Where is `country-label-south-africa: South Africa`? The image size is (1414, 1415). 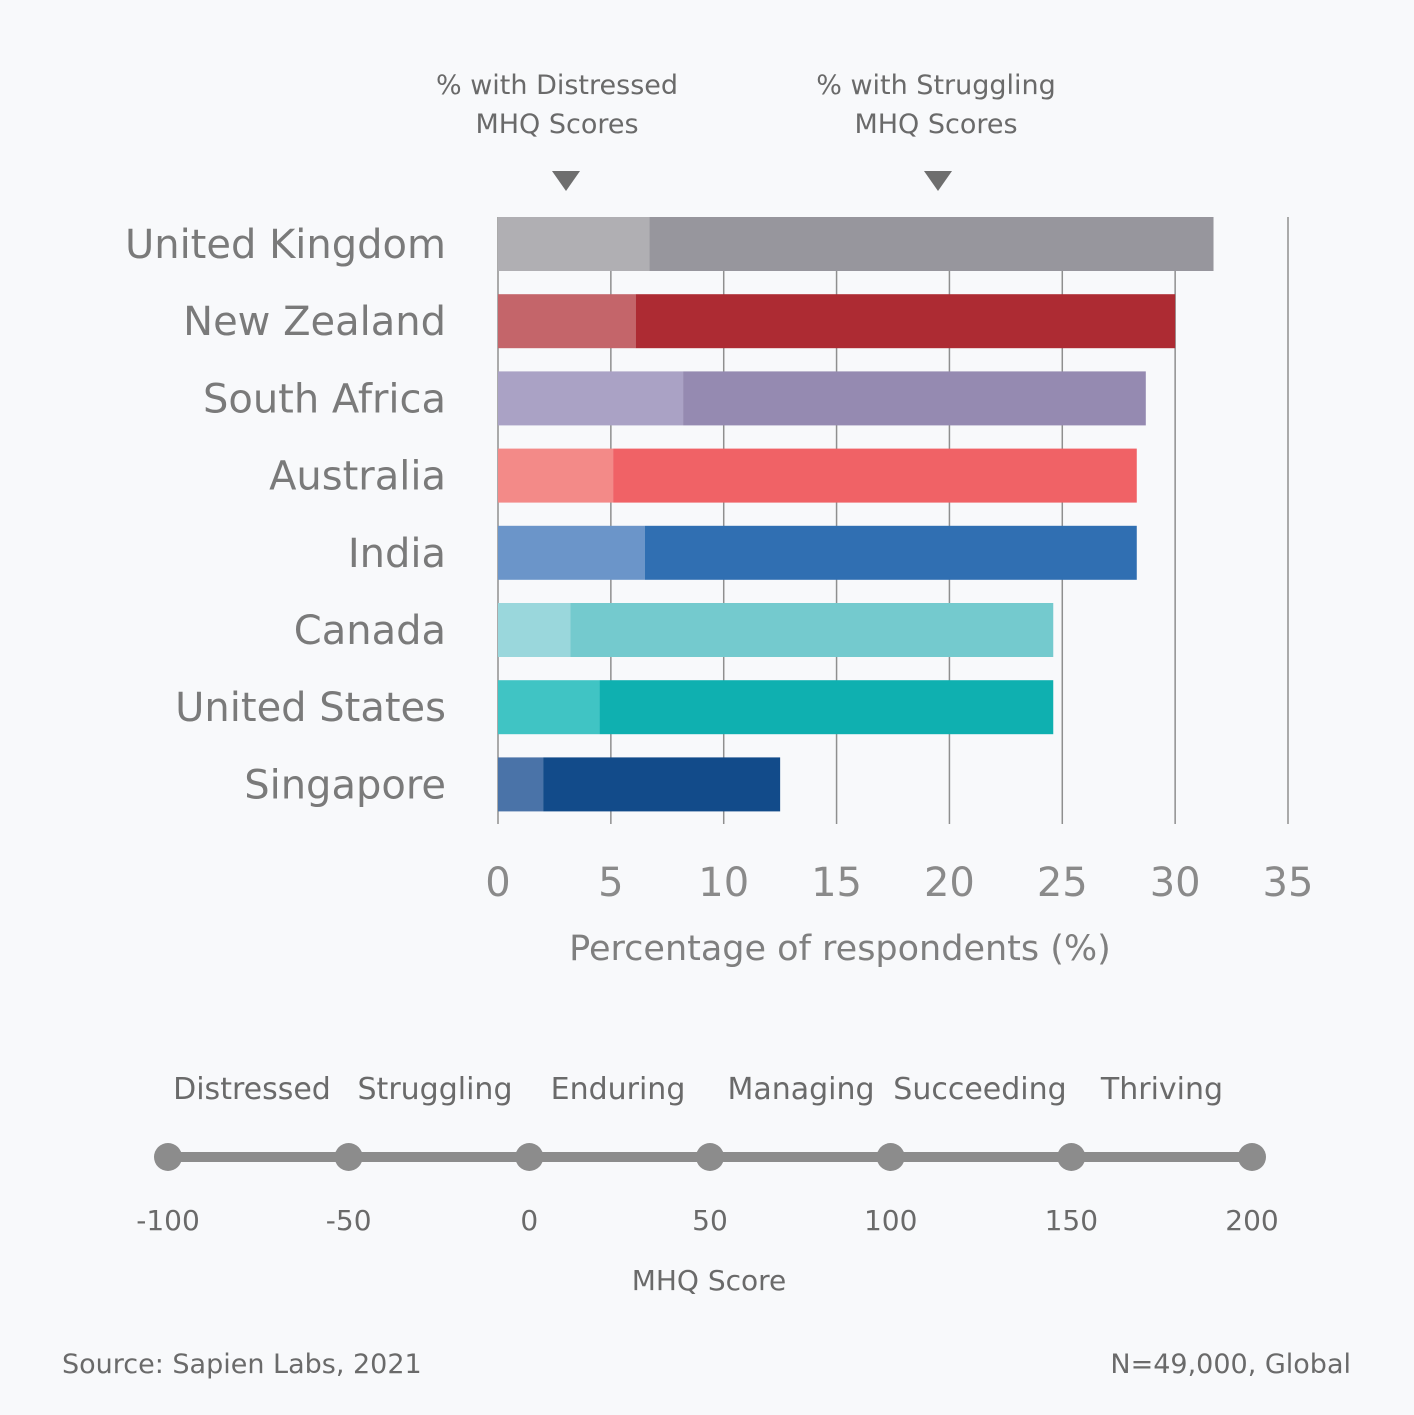 country-label-south-africa: South Africa is located at coordinates (324, 399).